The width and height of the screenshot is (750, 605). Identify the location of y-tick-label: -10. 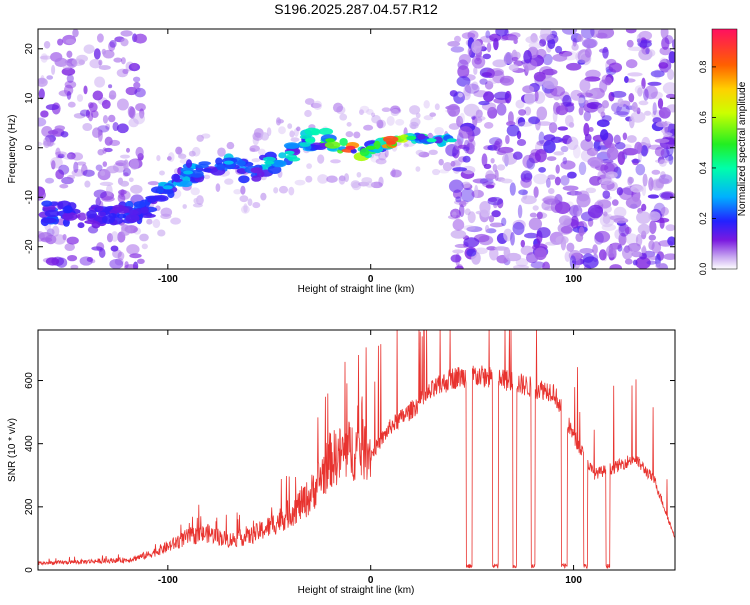
(29, 197).